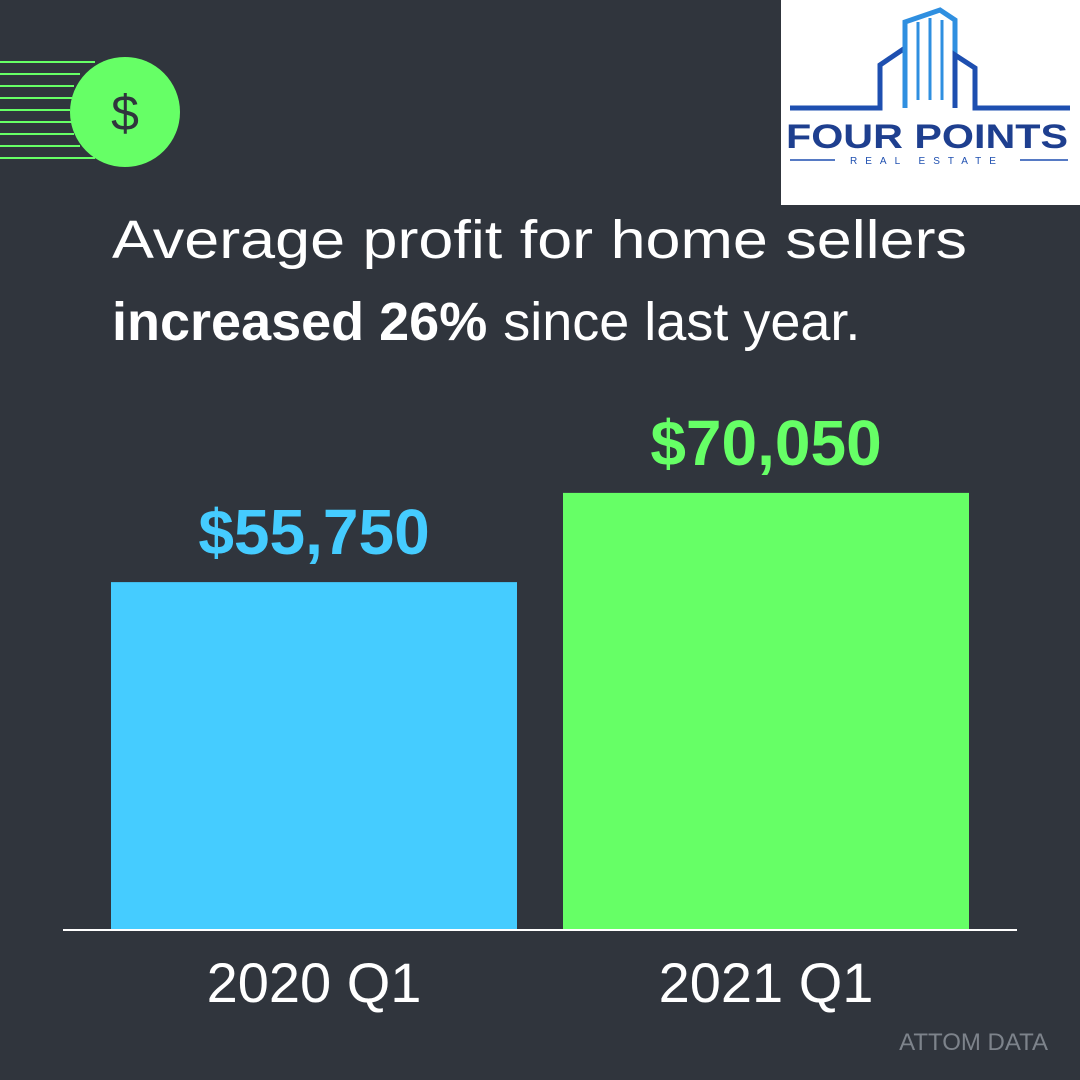  Describe the element at coordinates (314, 756) in the screenshot. I see `bar` at that location.